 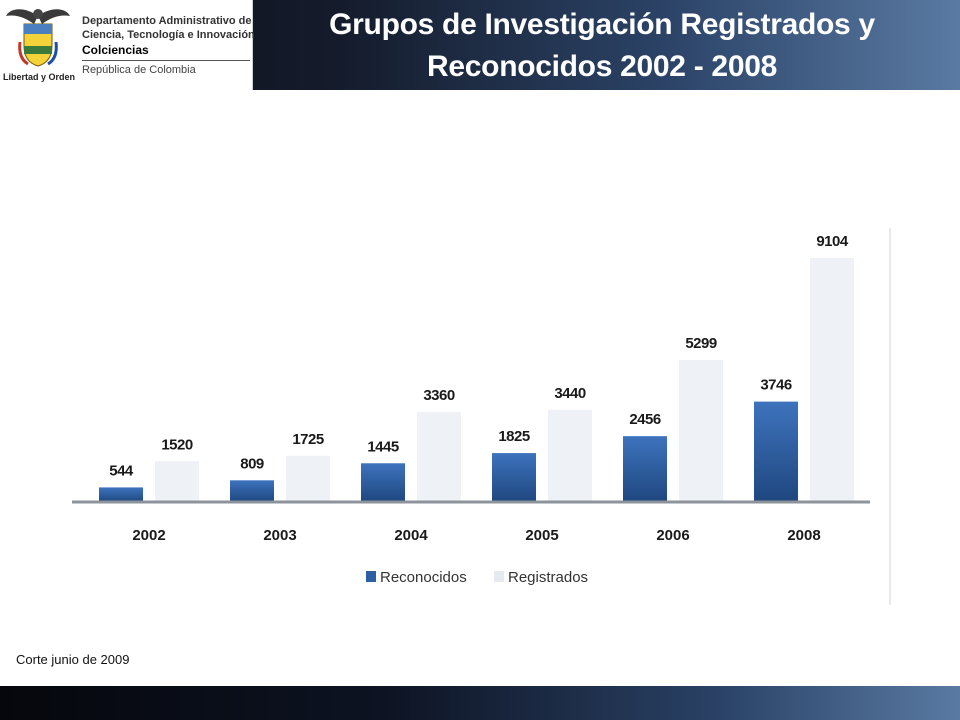 I want to click on data-label-reconocidos-2004: 1445, so click(x=383, y=446).